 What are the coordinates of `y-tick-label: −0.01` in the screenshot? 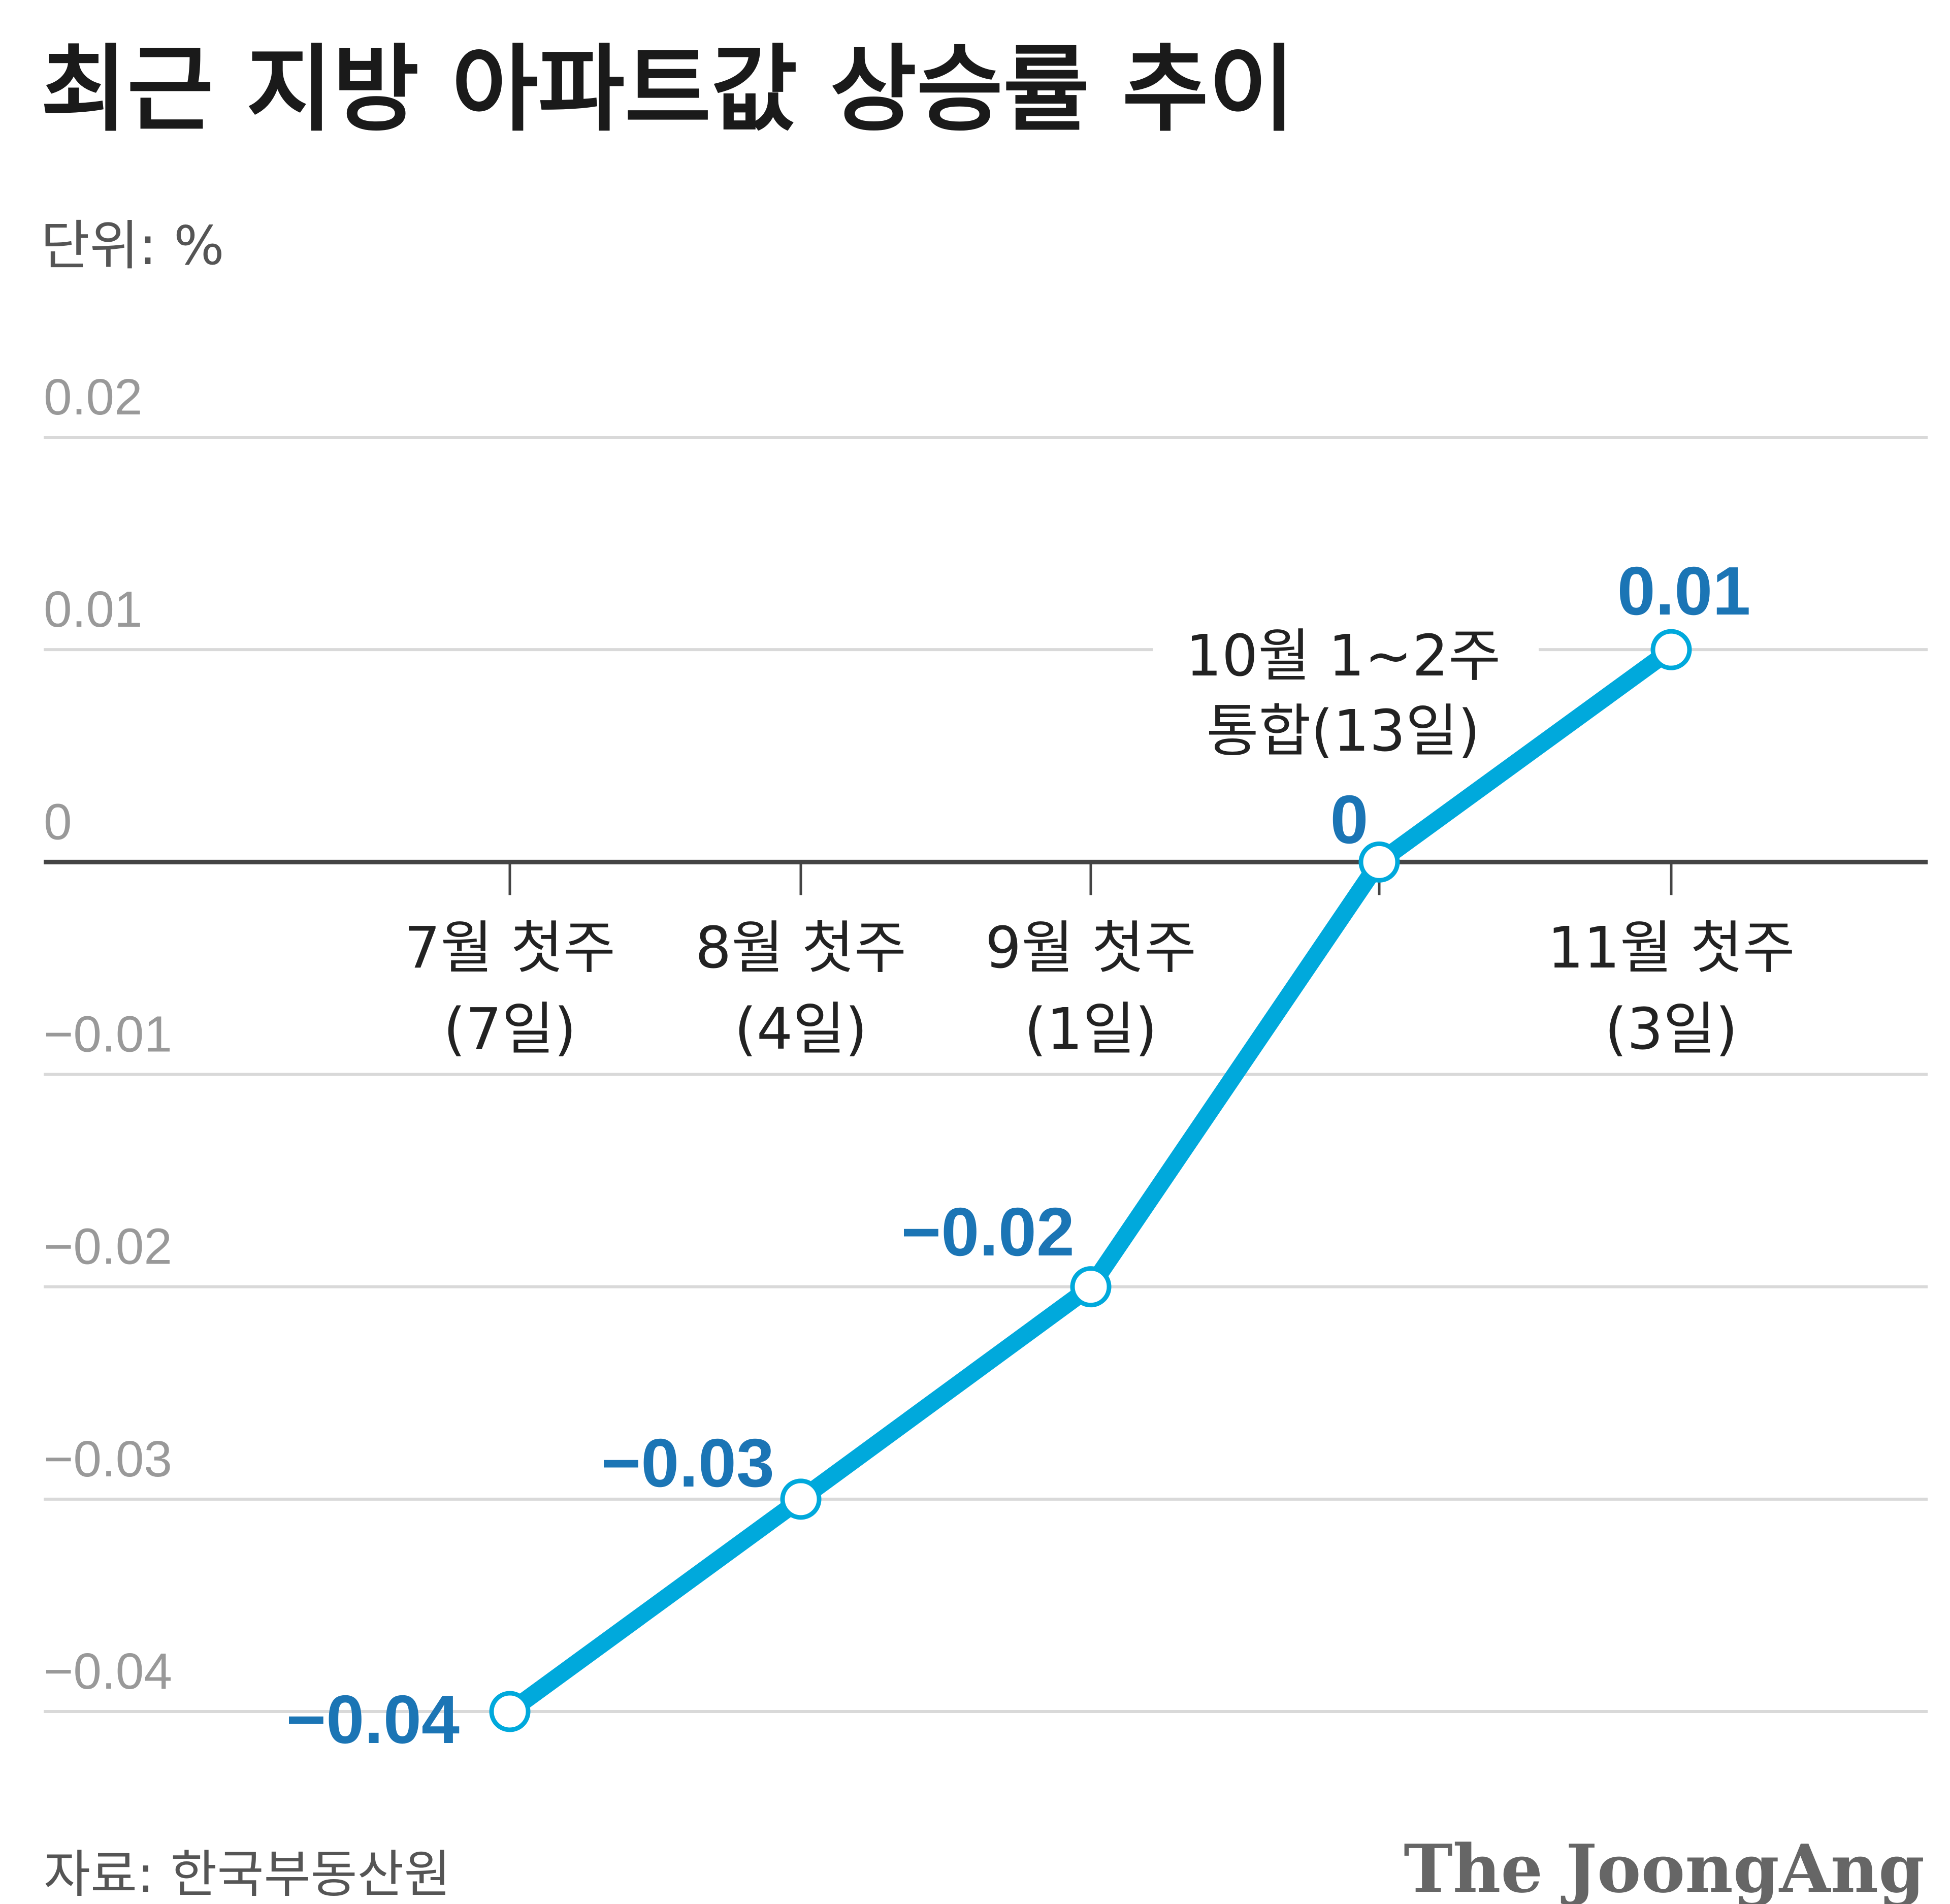 It's located at (108, 1034).